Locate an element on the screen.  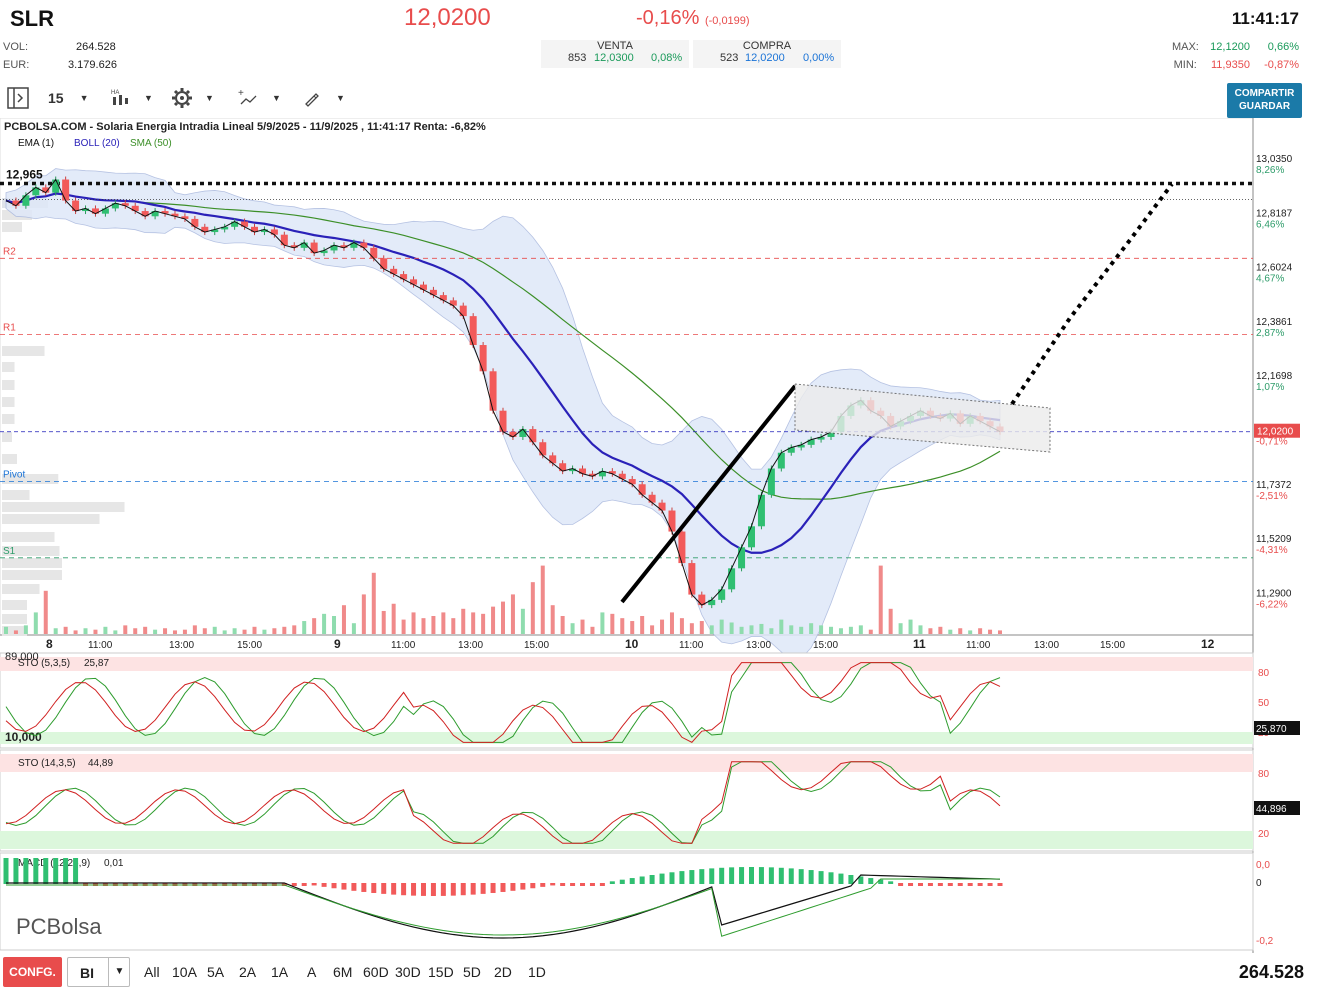
range-button-6m: 6M is located at coordinates (343, 972).